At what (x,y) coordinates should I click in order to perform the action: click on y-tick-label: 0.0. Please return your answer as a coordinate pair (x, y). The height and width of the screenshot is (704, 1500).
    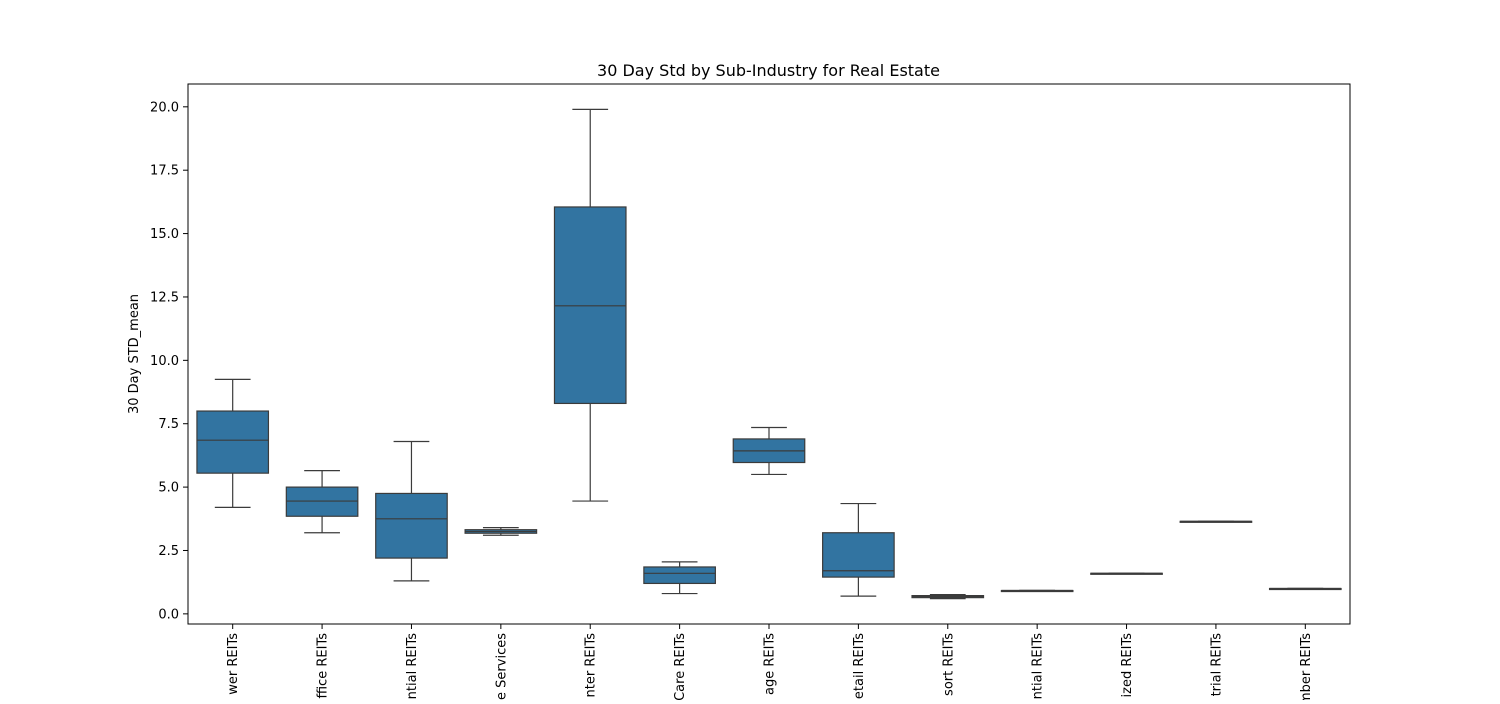
    Looking at the image, I should click on (168, 614).